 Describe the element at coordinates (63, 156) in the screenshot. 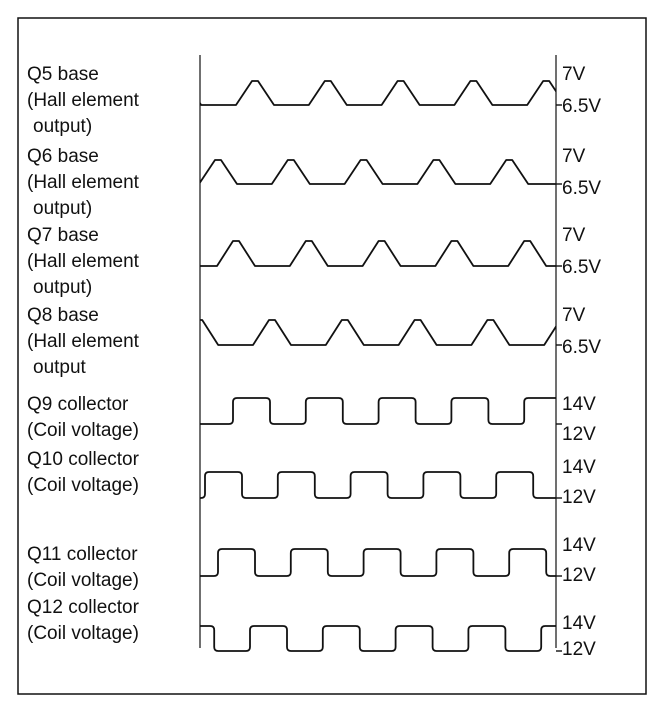

I see `row-label: Q6 base` at that location.